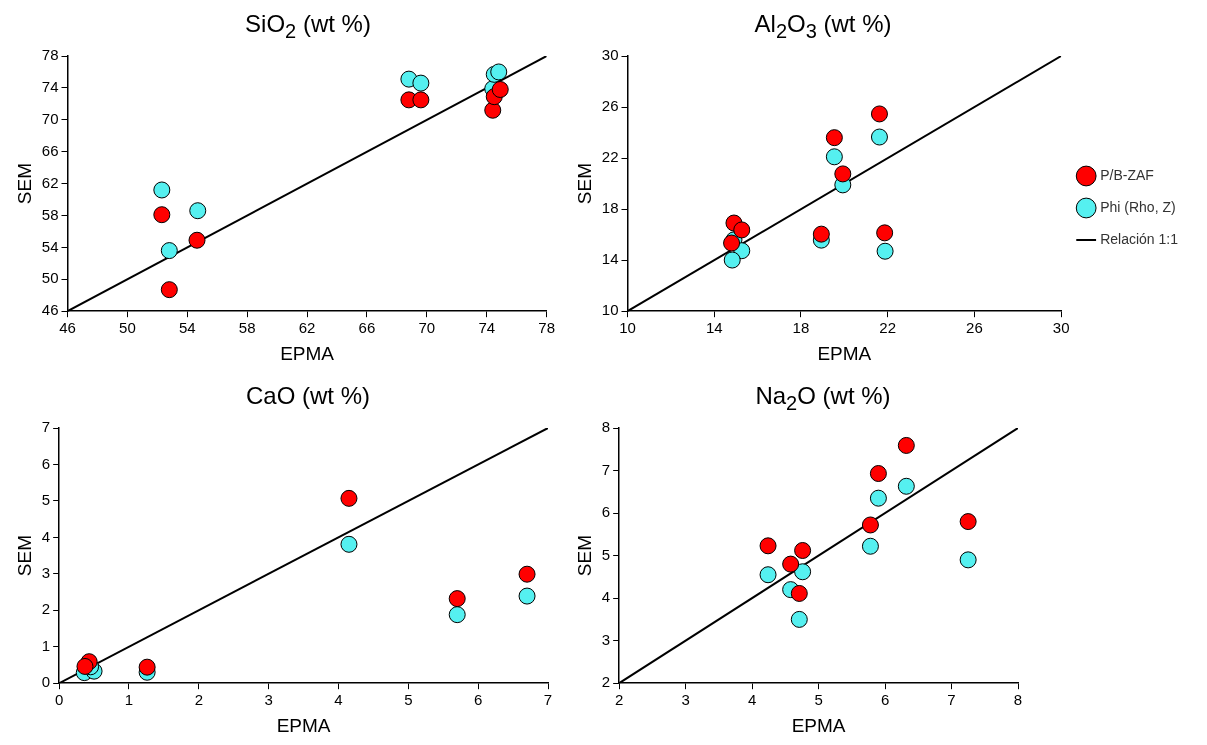 The width and height of the screenshot is (1207, 745). What do you see at coordinates (1139, 238) in the screenshot?
I see `legend-label: Relación 1:1` at bounding box center [1139, 238].